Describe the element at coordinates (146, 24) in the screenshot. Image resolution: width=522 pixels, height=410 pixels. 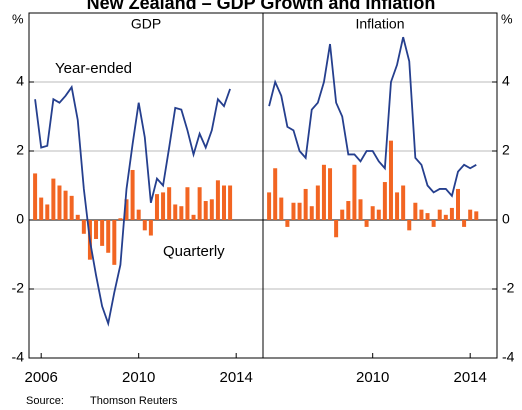
I see `panel-title: GDP` at that location.